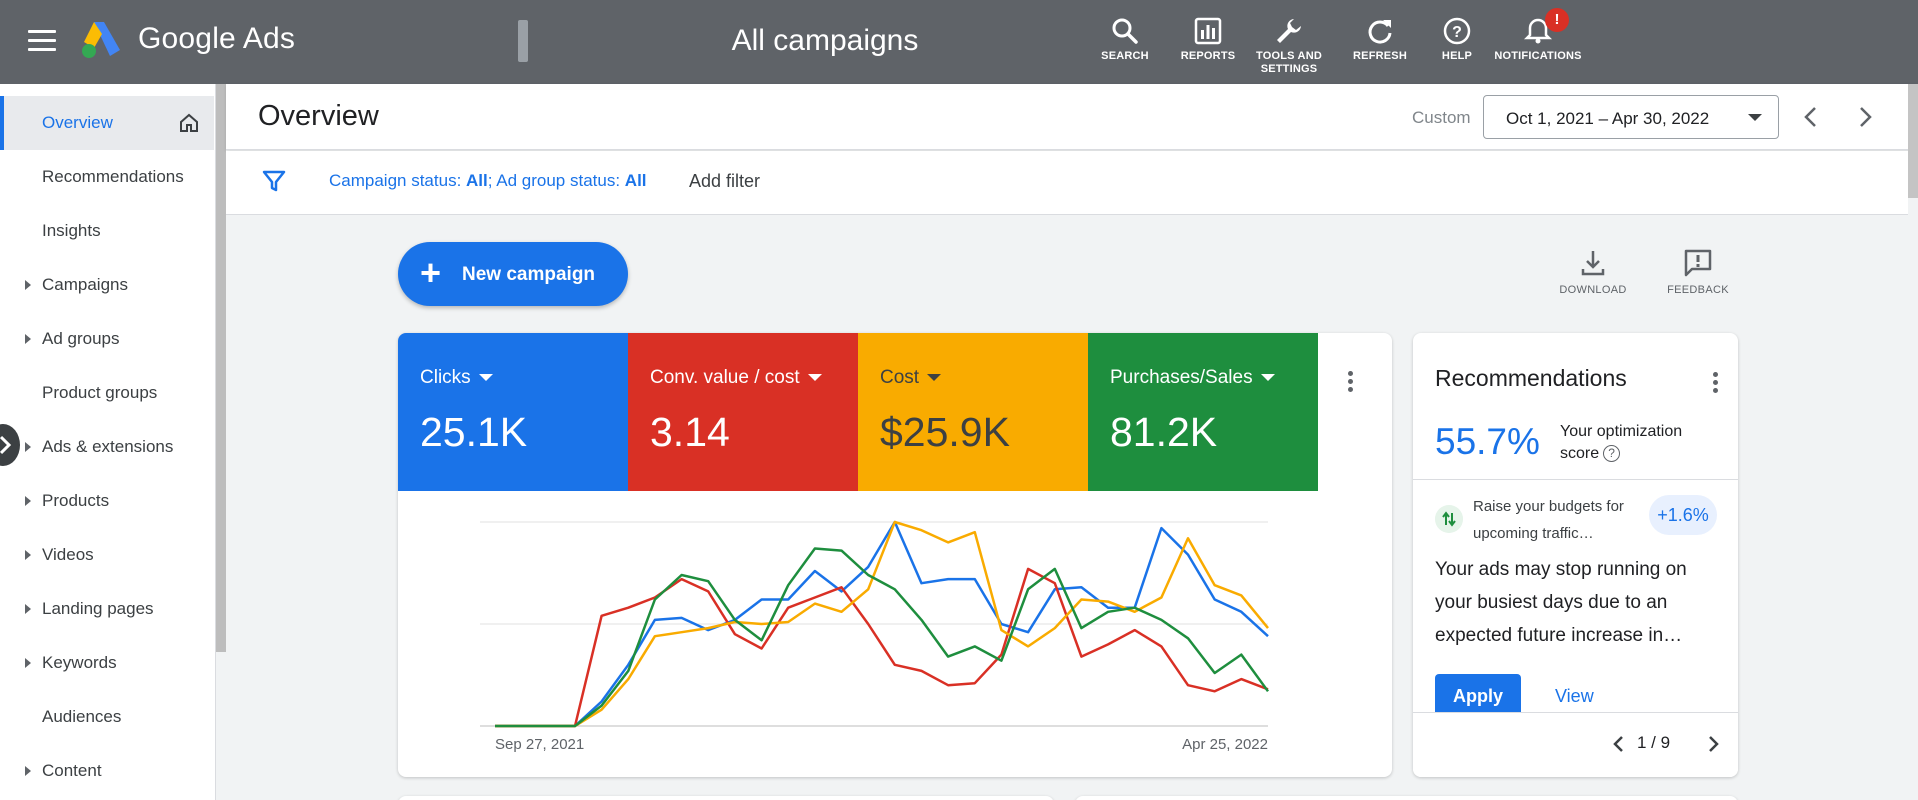  I want to click on sidebar-item-ad-groups: Ad groups, so click(107, 339).